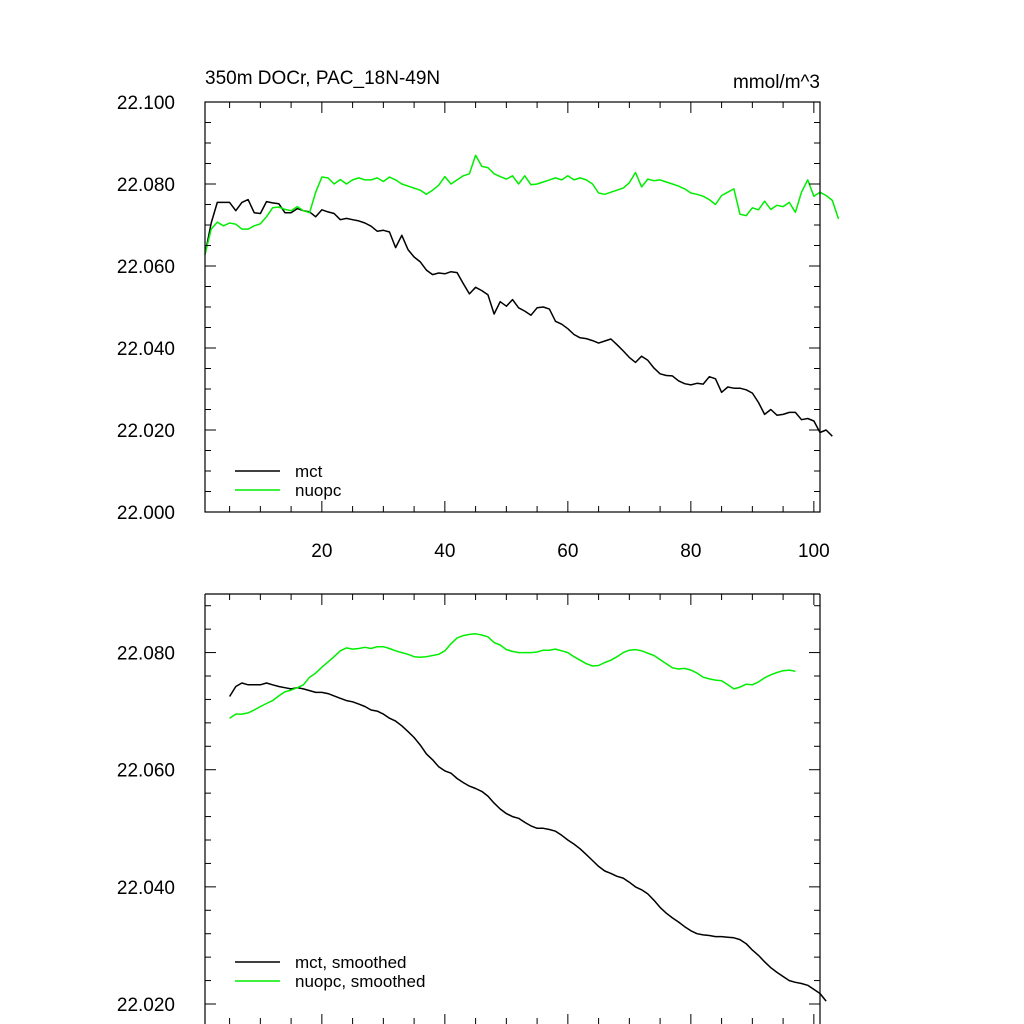 This screenshot has height=1024, width=1024. Describe the element at coordinates (146, 103) in the screenshot. I see `y-tick-label: 22.100` at that location.